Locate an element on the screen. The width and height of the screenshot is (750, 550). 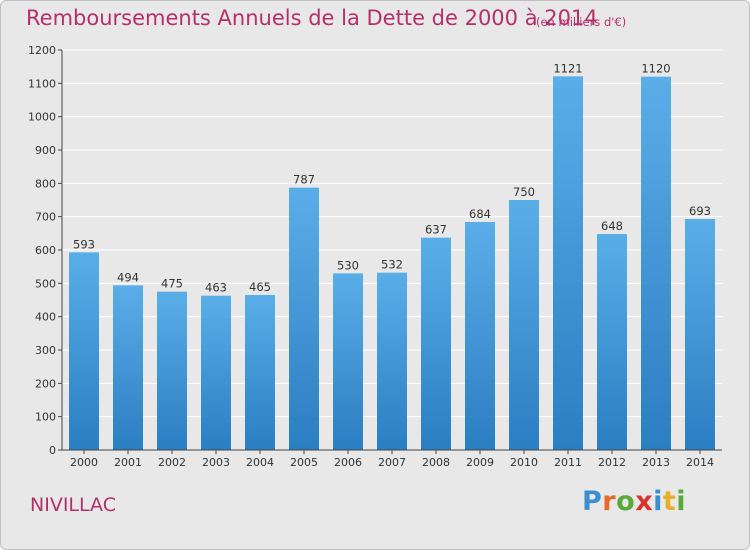
x-tick-label: 2010 is located at coordinates (524, 462).